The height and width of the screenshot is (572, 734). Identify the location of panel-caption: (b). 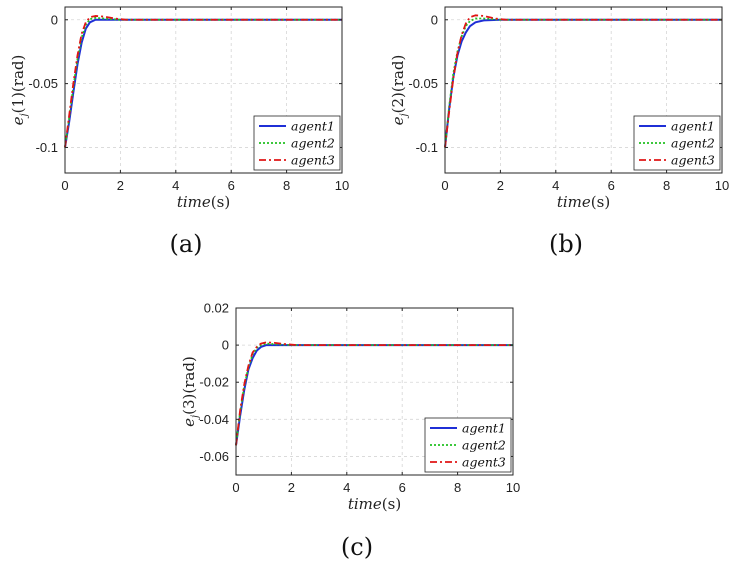
(566, 244).